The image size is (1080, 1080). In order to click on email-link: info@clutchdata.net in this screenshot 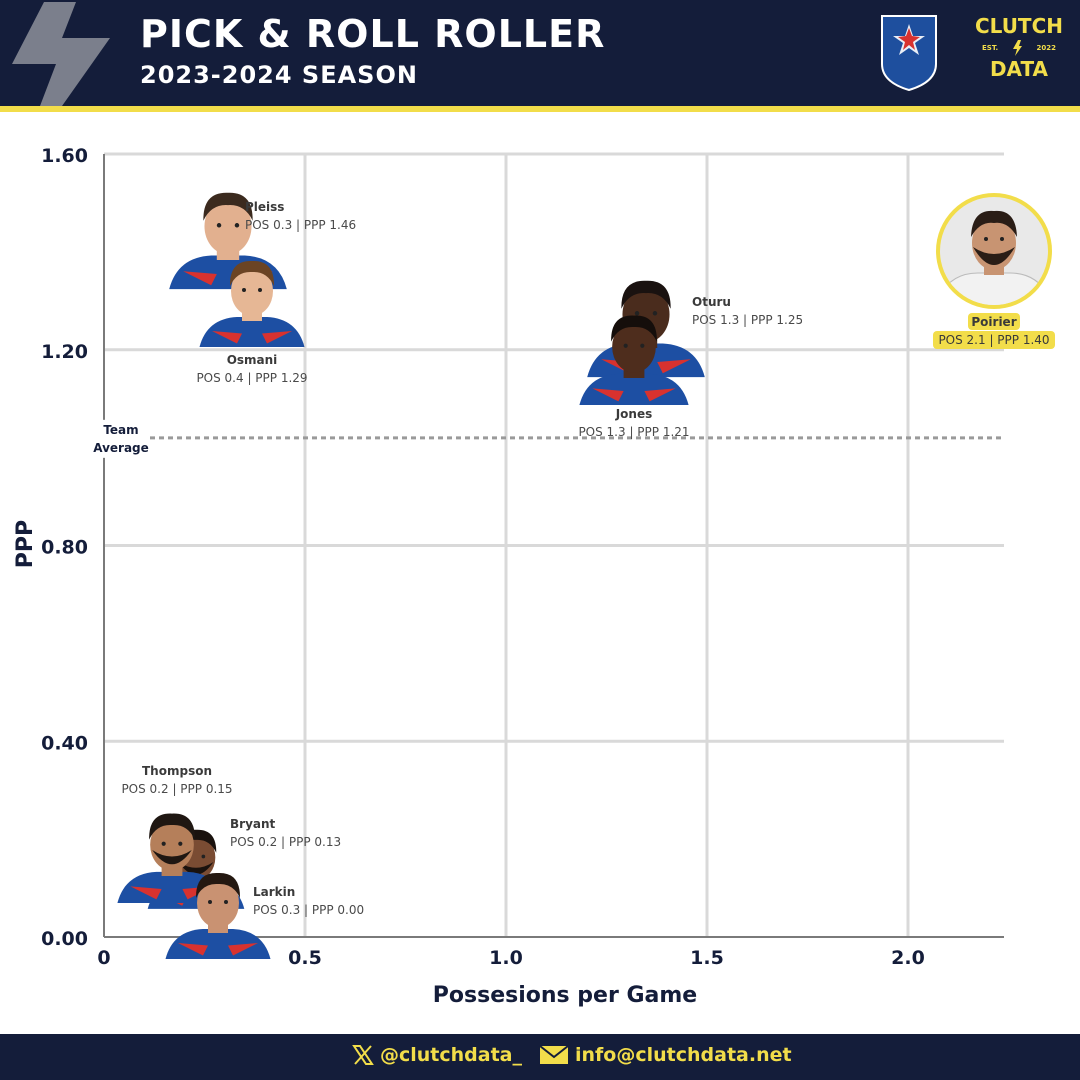, I will do `click(665, 1055)`.